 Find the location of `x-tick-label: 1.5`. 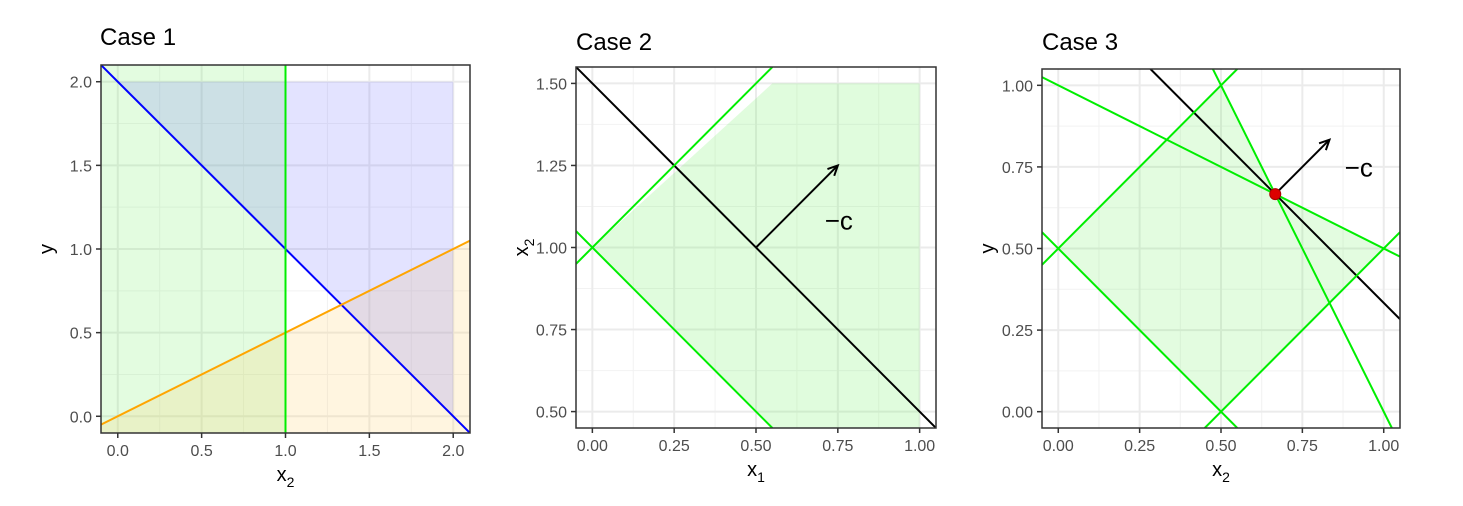

x-tick-label: 1.5 is located at coordinates (369, 451).